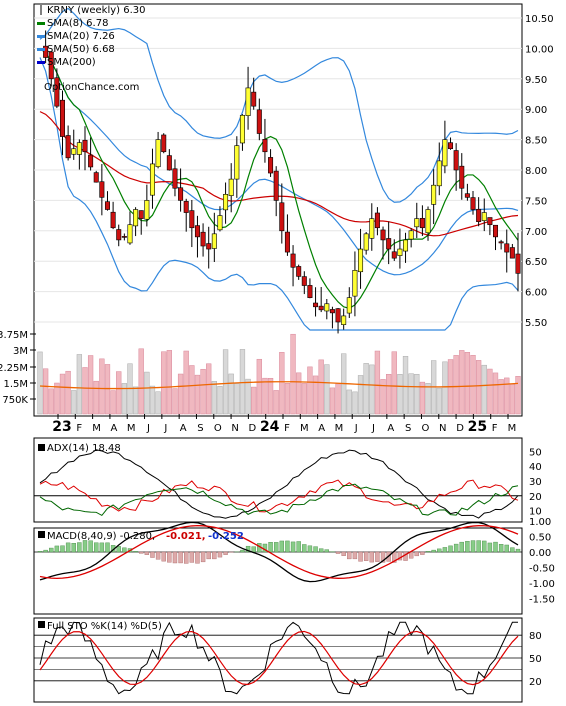 The height and width of the screenshot is (706, 566). Describe the element at coordinates (536, 232) in the screenshot. I see `price-tick-label: 7.00` at that location.